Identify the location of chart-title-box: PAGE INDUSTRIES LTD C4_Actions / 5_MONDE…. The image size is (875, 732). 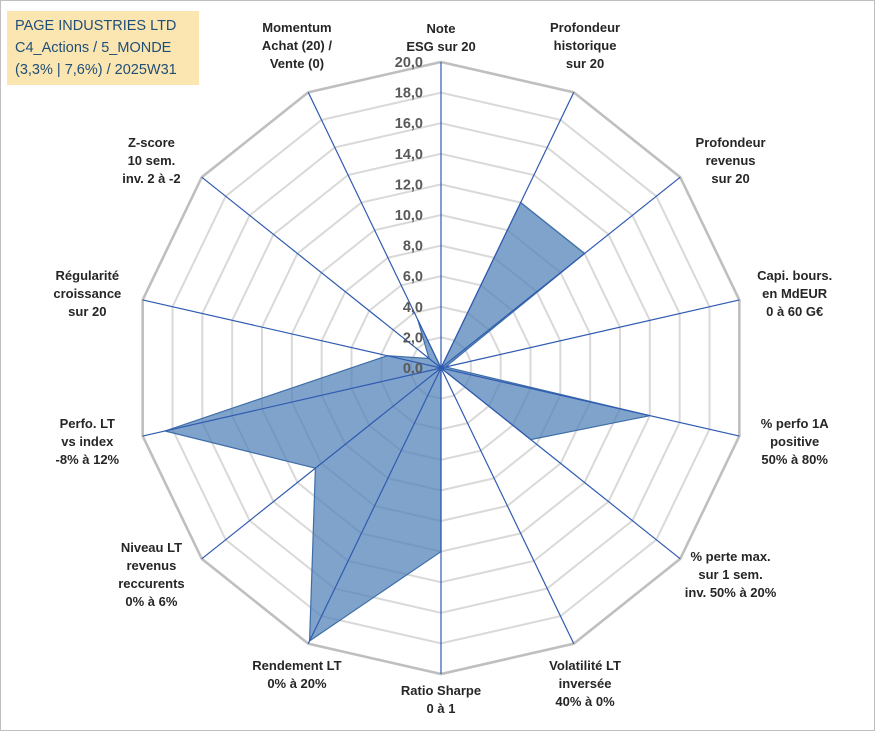
(103, 48).